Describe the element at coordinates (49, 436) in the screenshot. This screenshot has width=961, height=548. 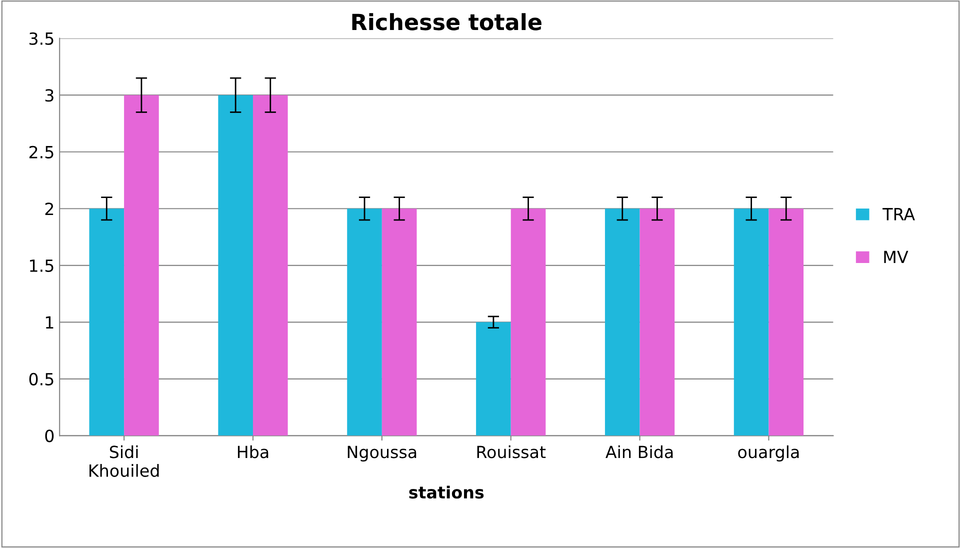
I see `y-tick-label: 0` at that location.